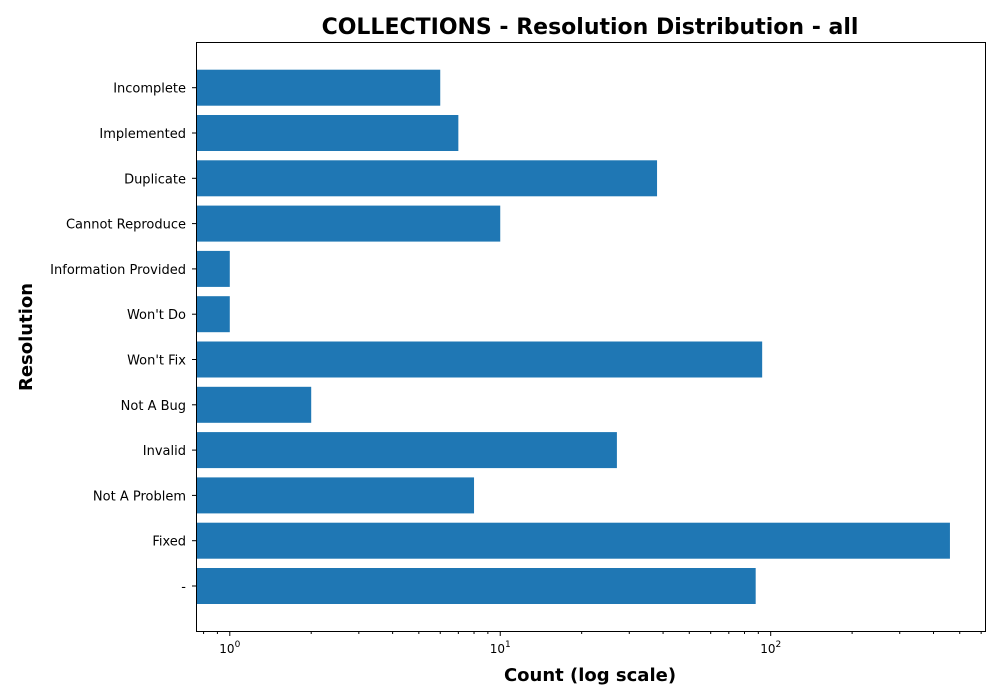 This screenshot has height=700, width=1000. I want to click on bar-implemented, so click(327, 133).